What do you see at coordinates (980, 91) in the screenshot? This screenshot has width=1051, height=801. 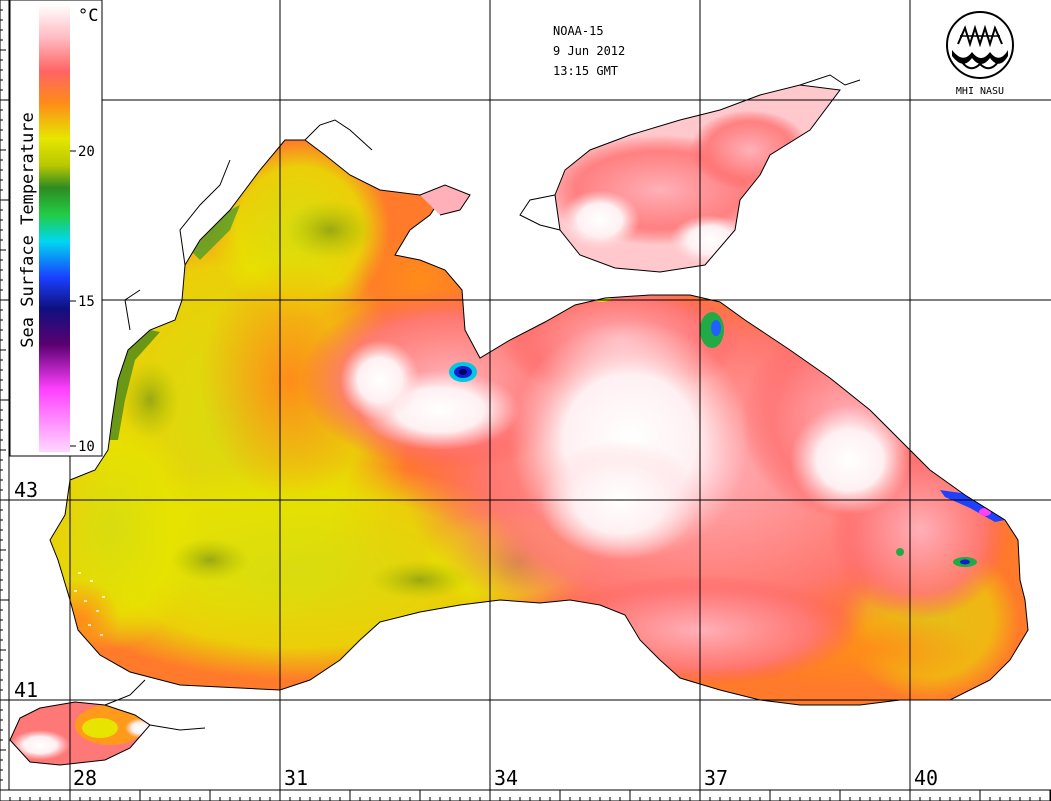 I see `logo-text: MHI NASU` at bounding box center [980, 91].